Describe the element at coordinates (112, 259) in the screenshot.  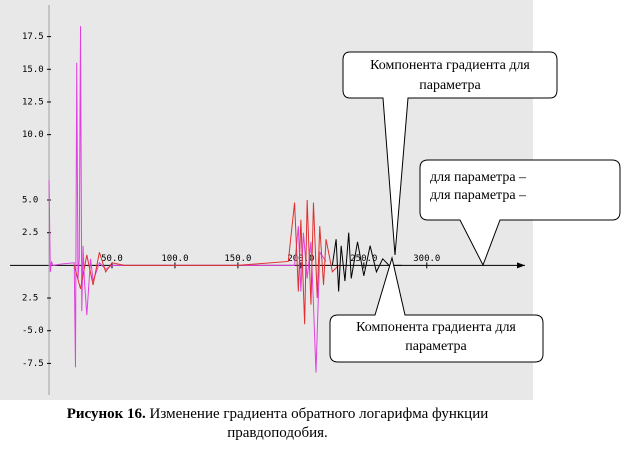
I see `x-tick-label: 50.0` at that location.